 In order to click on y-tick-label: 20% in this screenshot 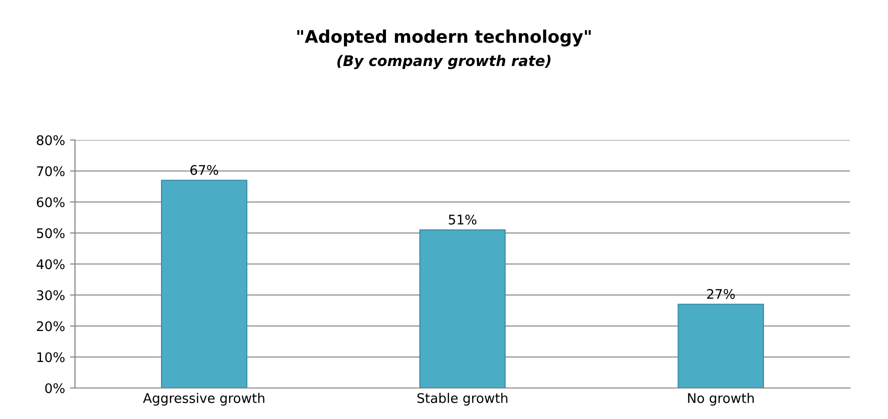, I will do `click(50, 326)`.